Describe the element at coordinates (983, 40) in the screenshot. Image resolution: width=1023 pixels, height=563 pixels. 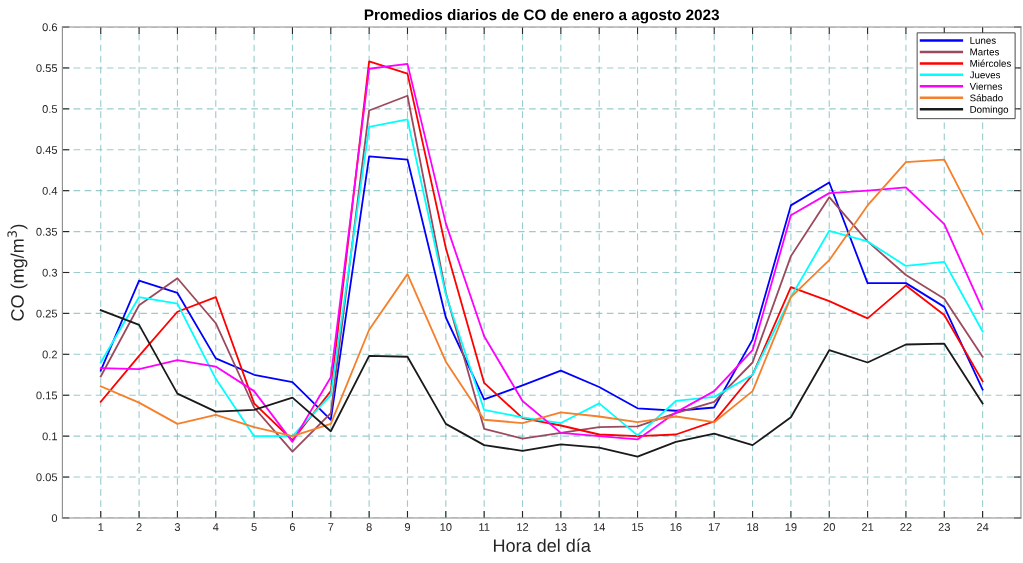
I see `legend-label: Lunes` at that location.